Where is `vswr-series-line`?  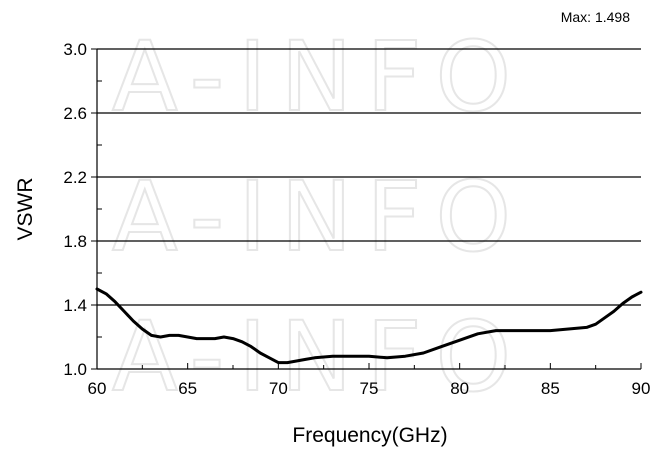 vswr-series-line is located at coordinates (369, 326).